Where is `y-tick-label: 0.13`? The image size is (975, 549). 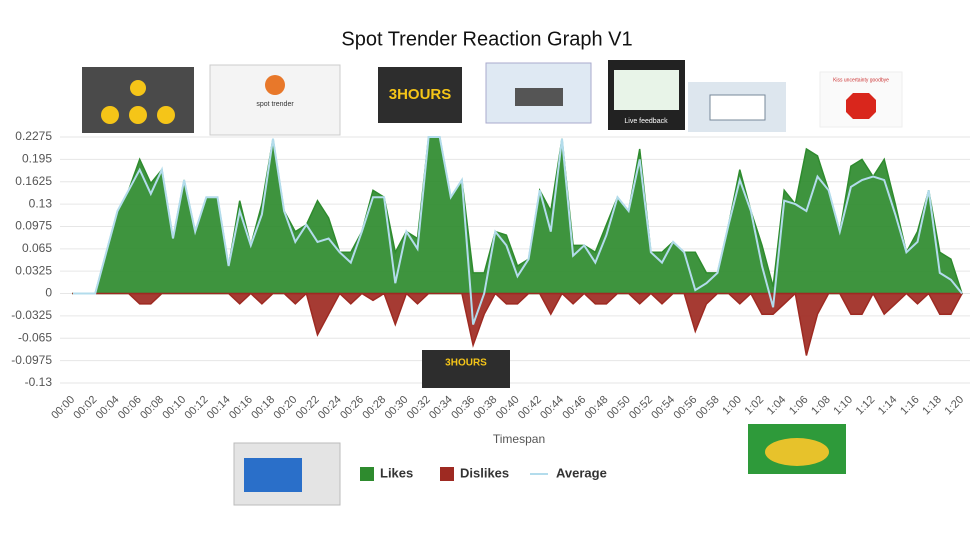
y-tick-label: 0.13 is located at coordinates (41, 203).